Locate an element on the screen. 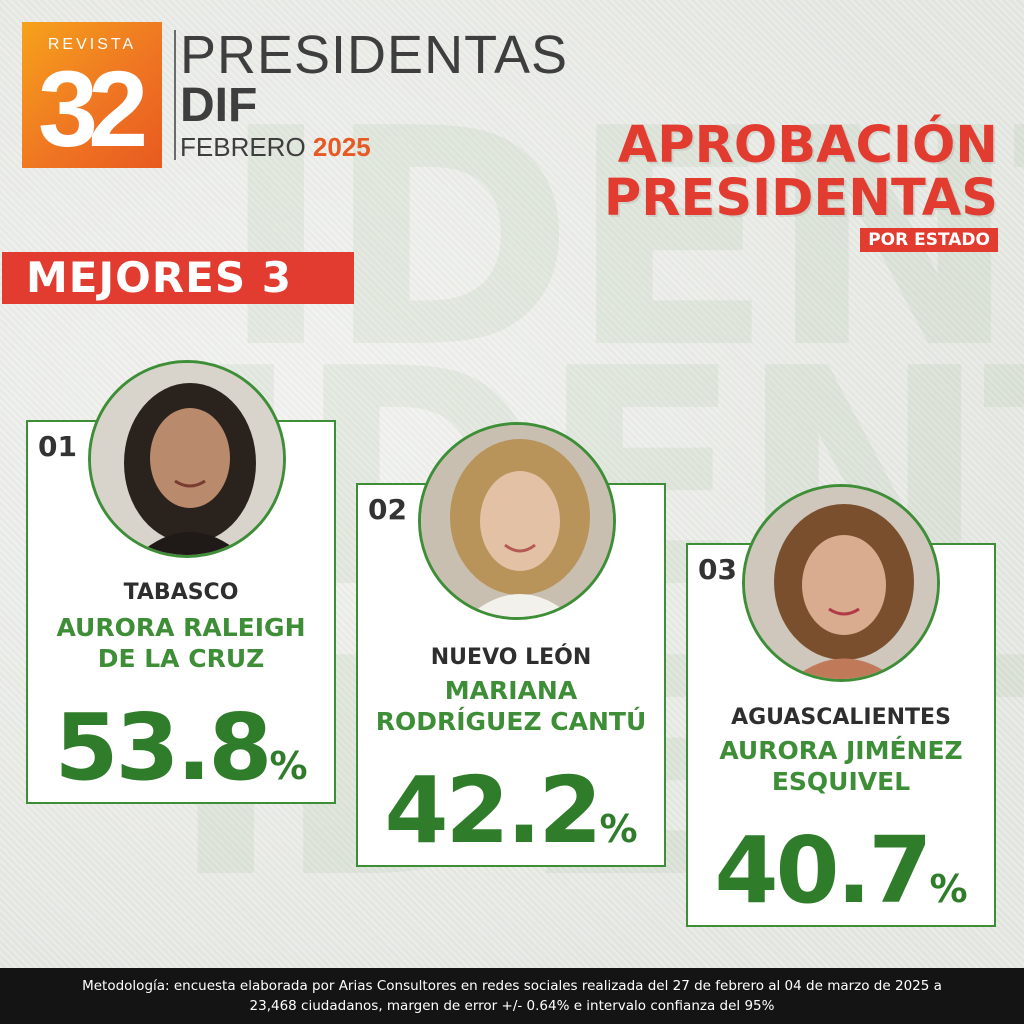 This screenshot has height=1024, width=1024. header-date: FEBRERO 2025 is located at coordinates (275, 147).